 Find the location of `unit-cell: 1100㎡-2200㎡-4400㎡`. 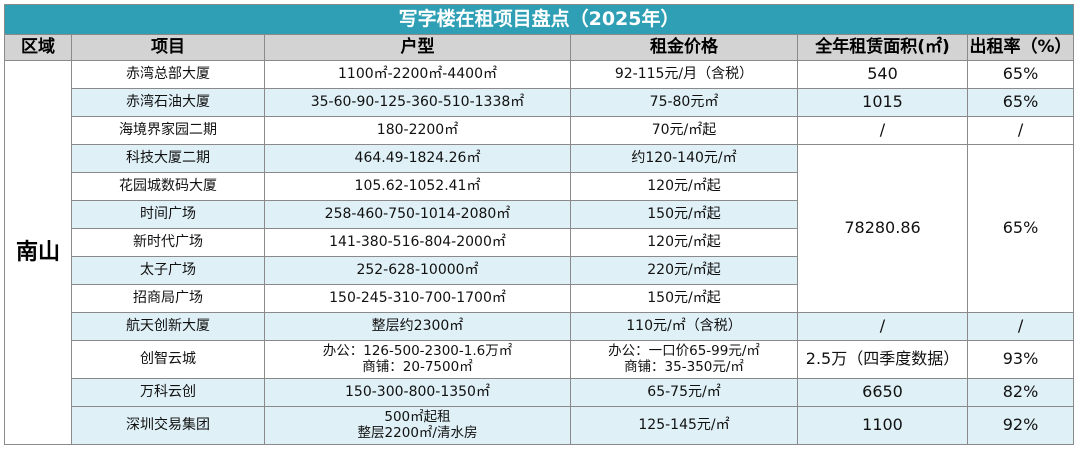

unit-cell: 1100㎡-2200㎡-4400㎡ is located at coordinates (417, 74).